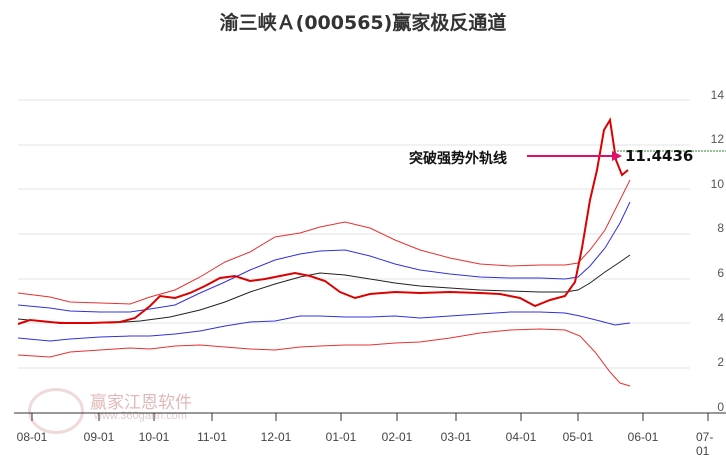  I want to click on arrow-head-icon, so click(617, 156).